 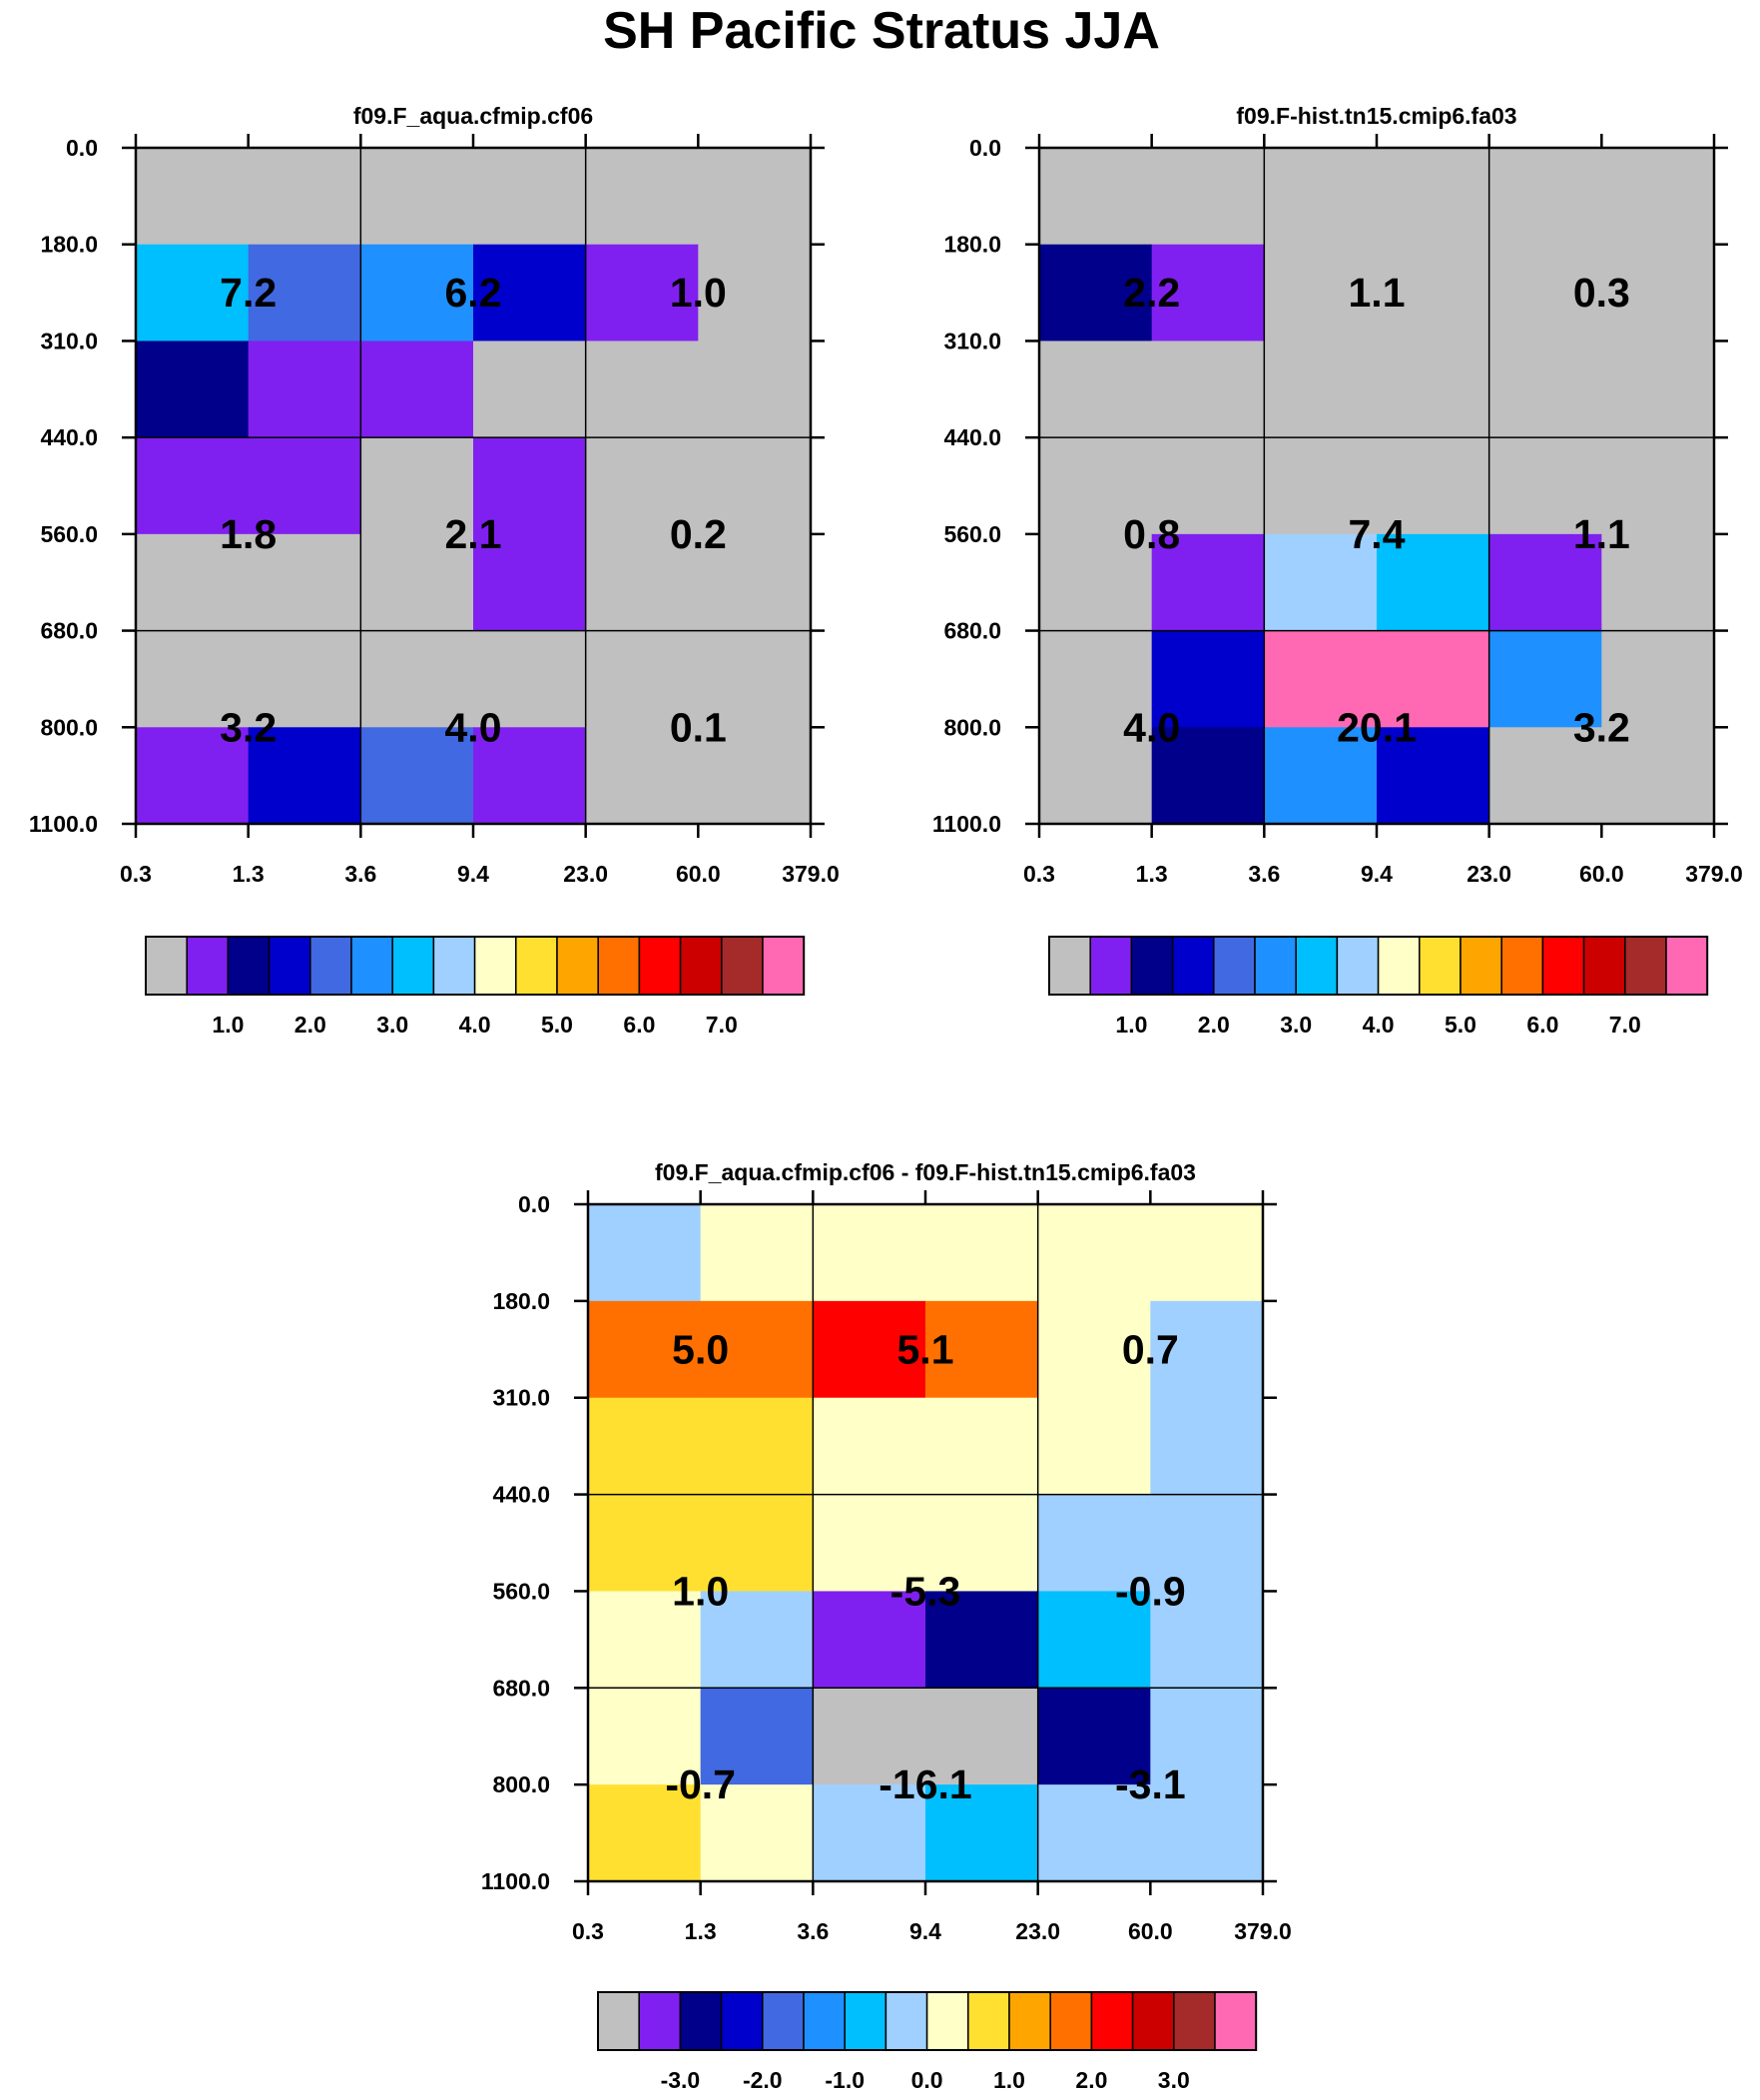 What do you see at coordinates (248, 727) in the screenshot?
I see `cell-value-label: 3.2` at bounding box center [248, 727].